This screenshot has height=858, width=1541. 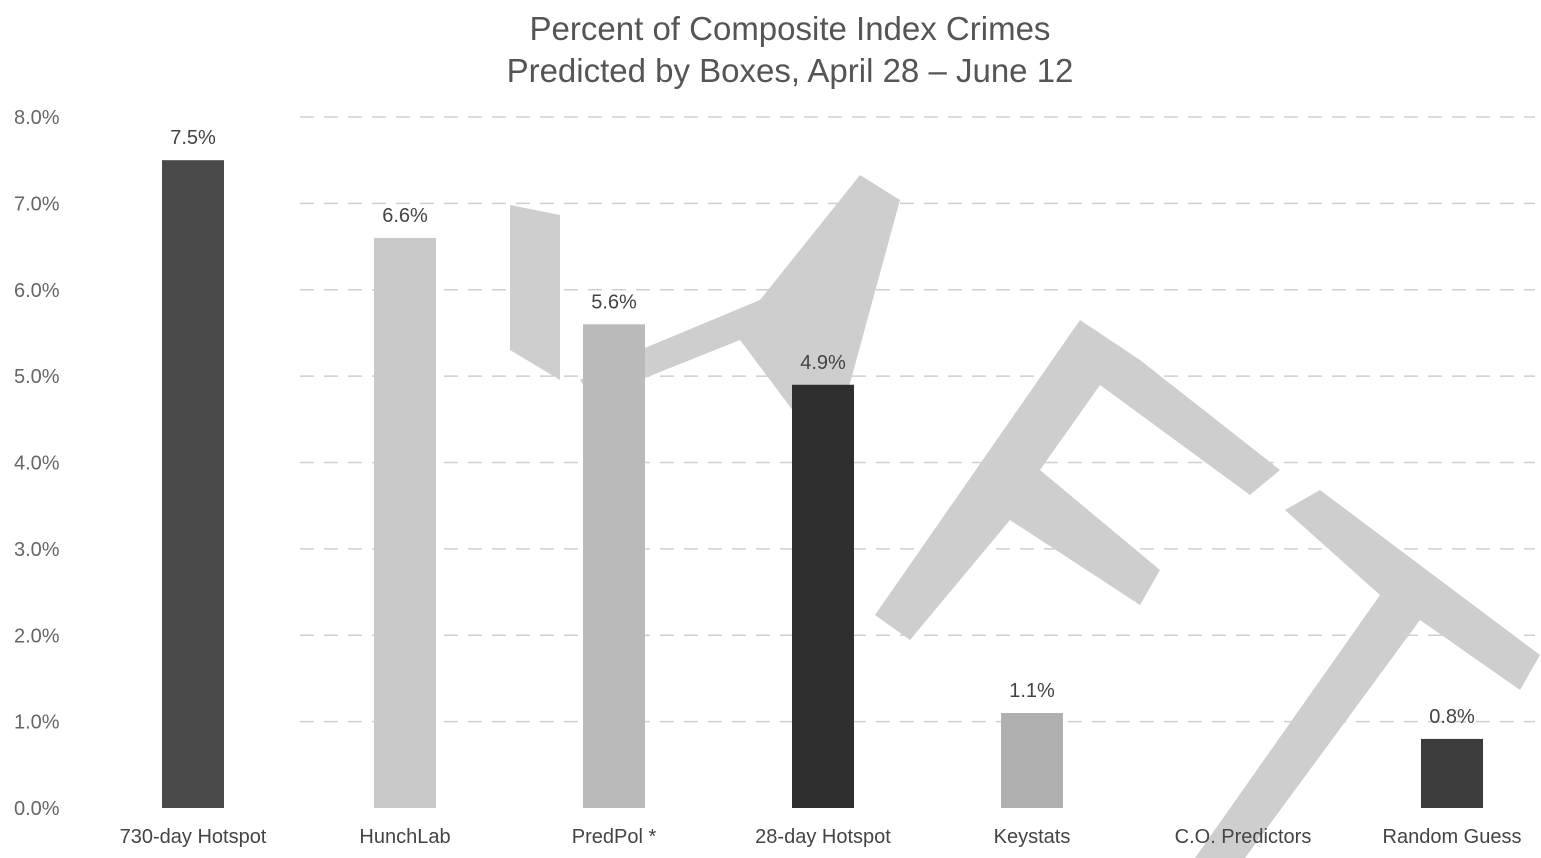 I want to click on data-label: 6.6%, so click(x=405, y=216).